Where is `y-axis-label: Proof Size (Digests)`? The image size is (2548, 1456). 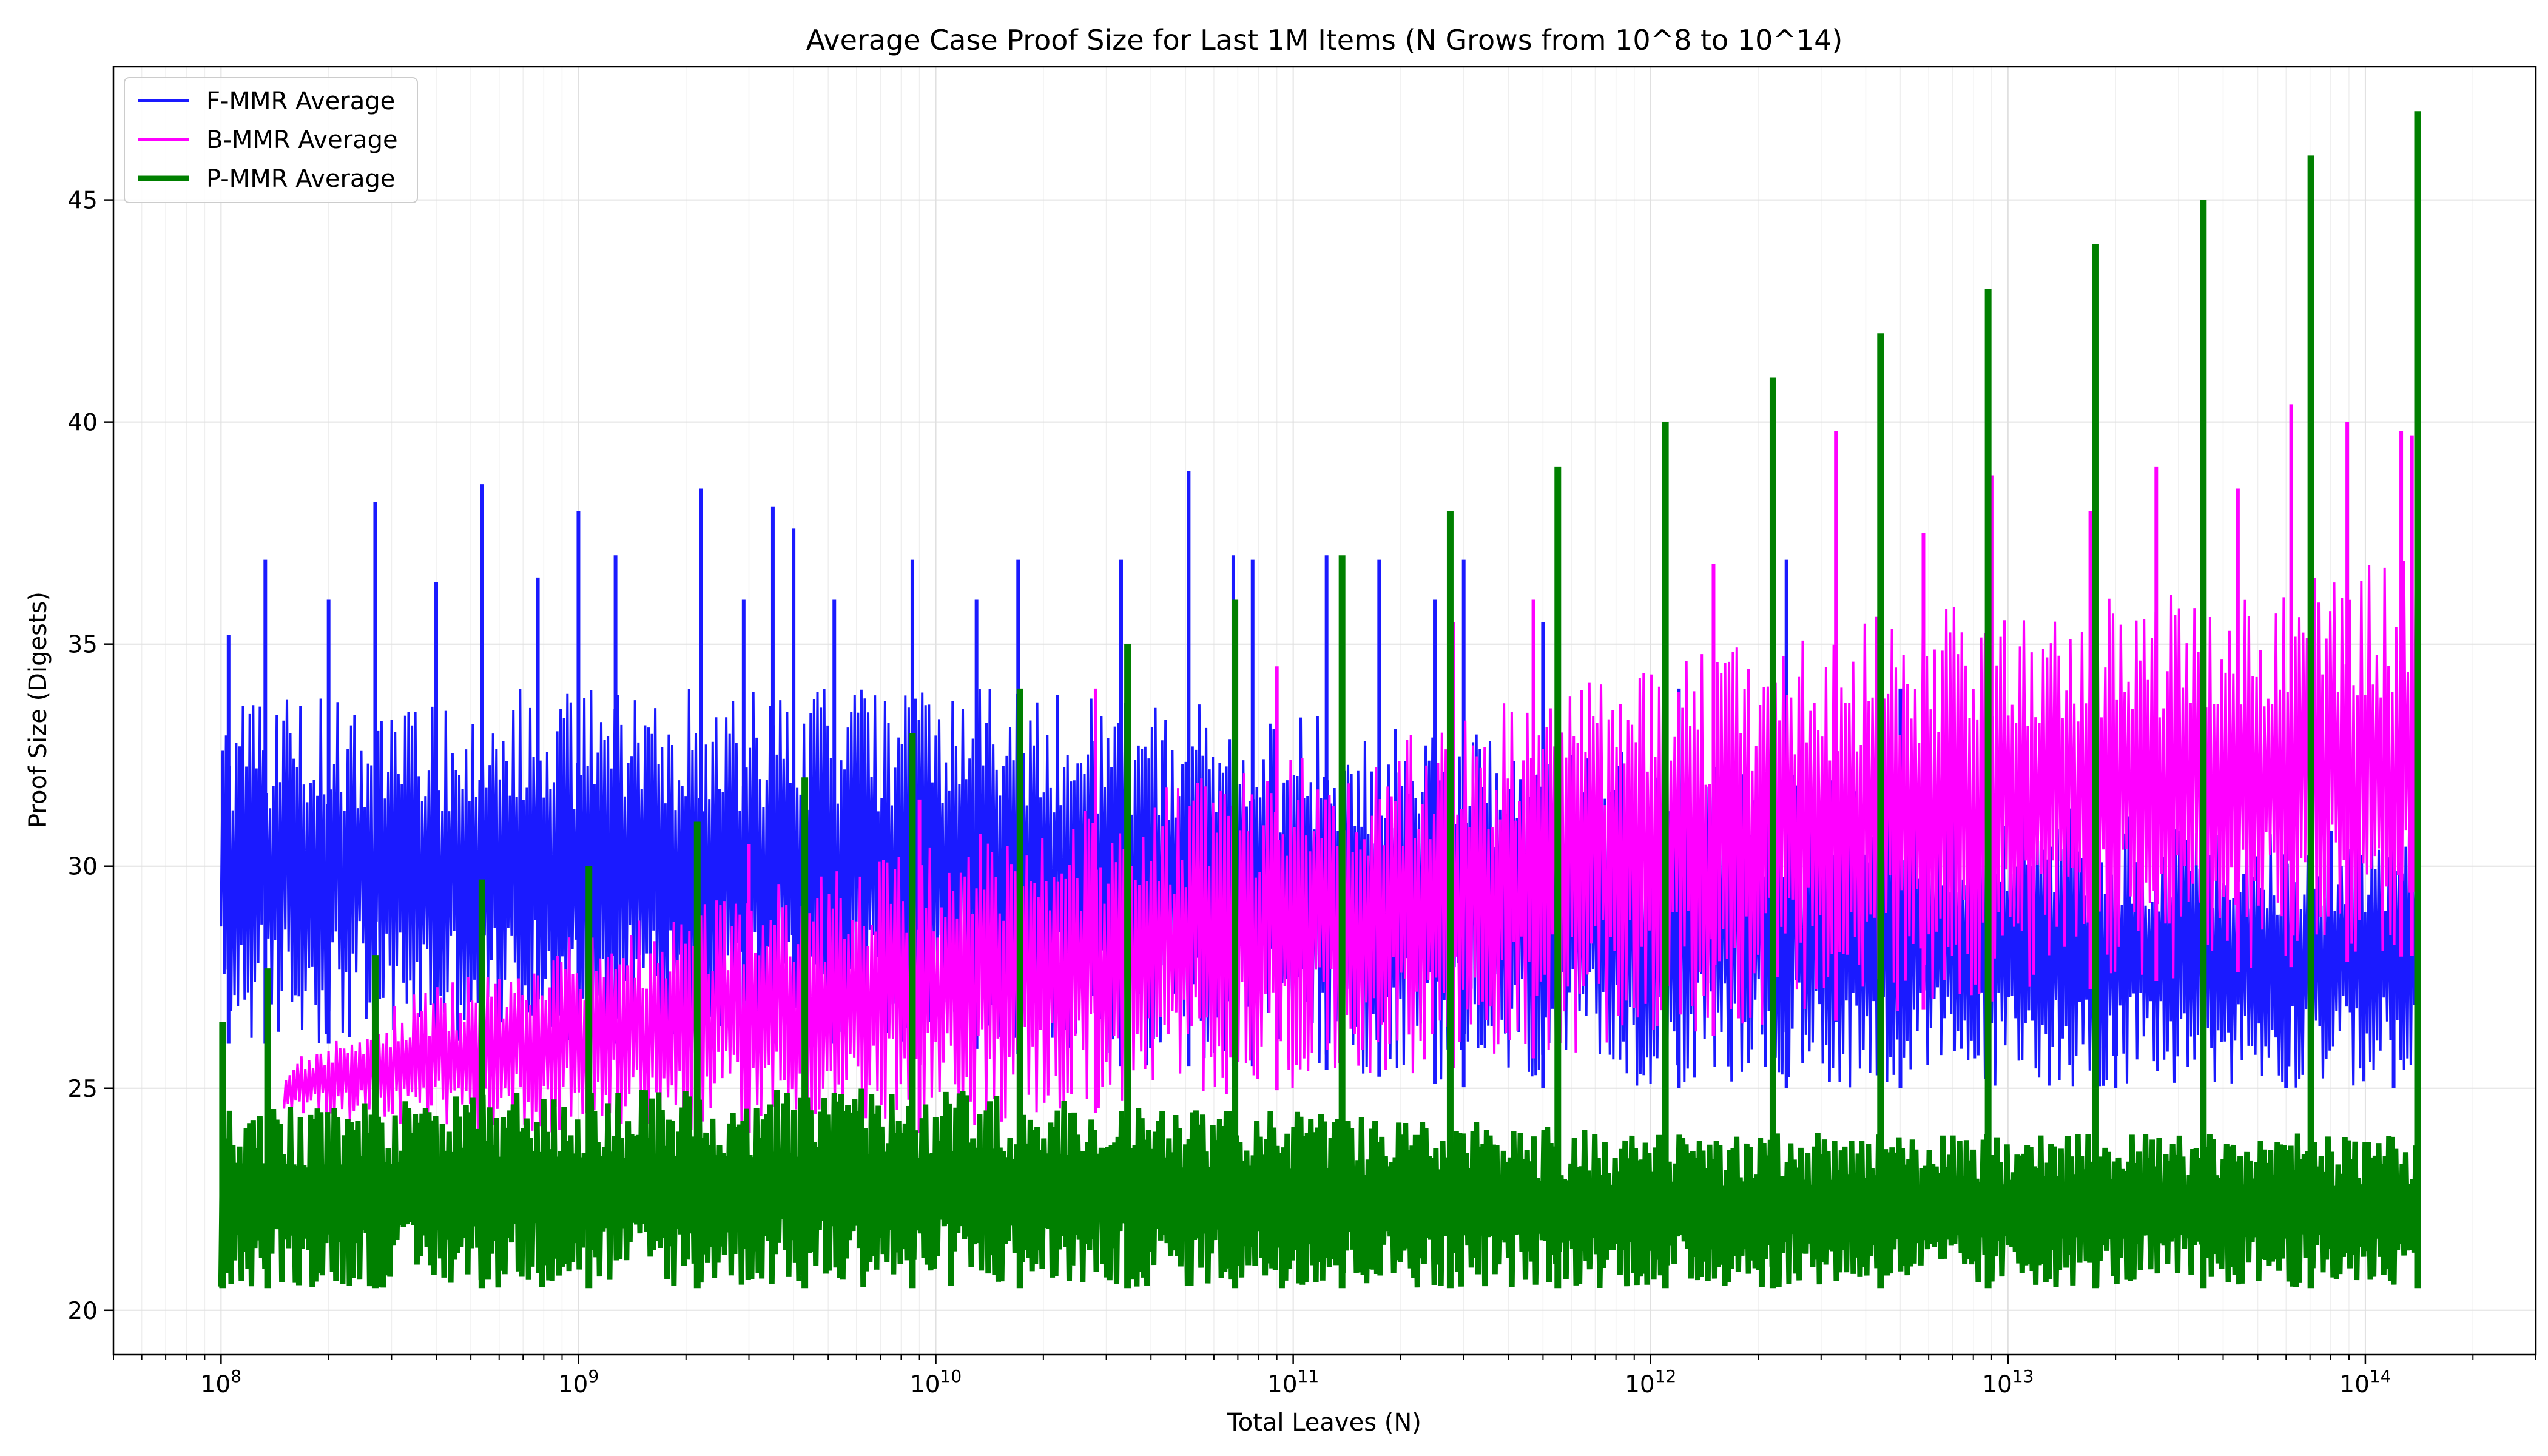
y-axis-label: Proof Size (Digests) is located at coordinates (38, 710).